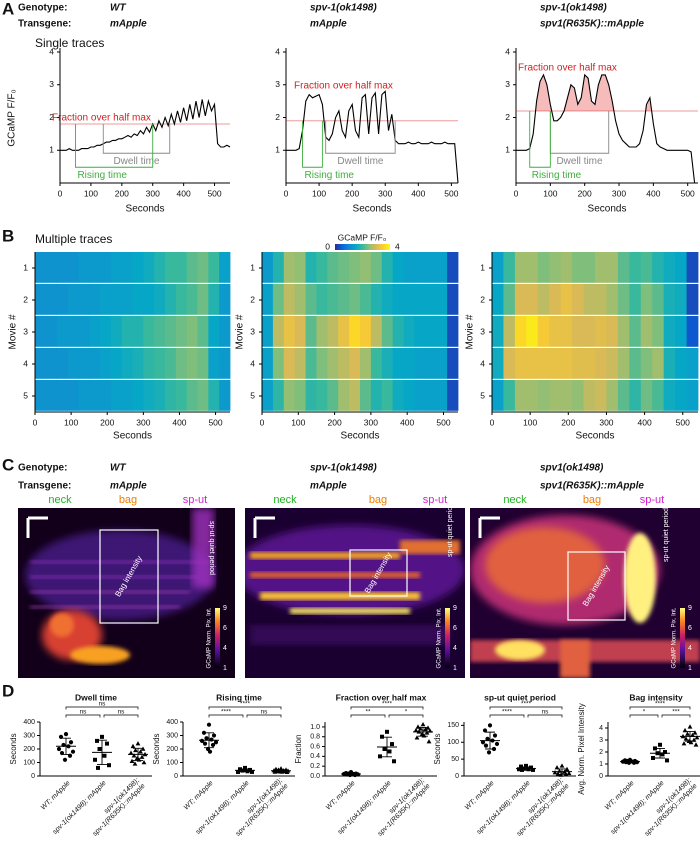 The width and height of the screenshot is (700, 852). What do you see at coordinates (319, 193) in the screenshot?
I see `x-tick-label: 100` at bounding box center [319, 193].